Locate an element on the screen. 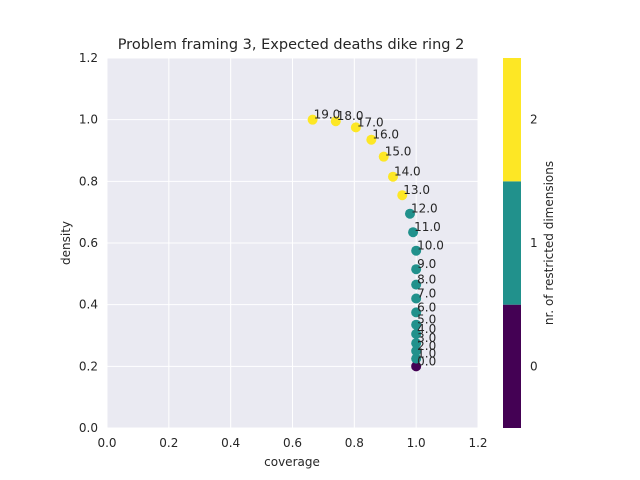  data-point-label: 0.0 is located at coordinates (426, 361).